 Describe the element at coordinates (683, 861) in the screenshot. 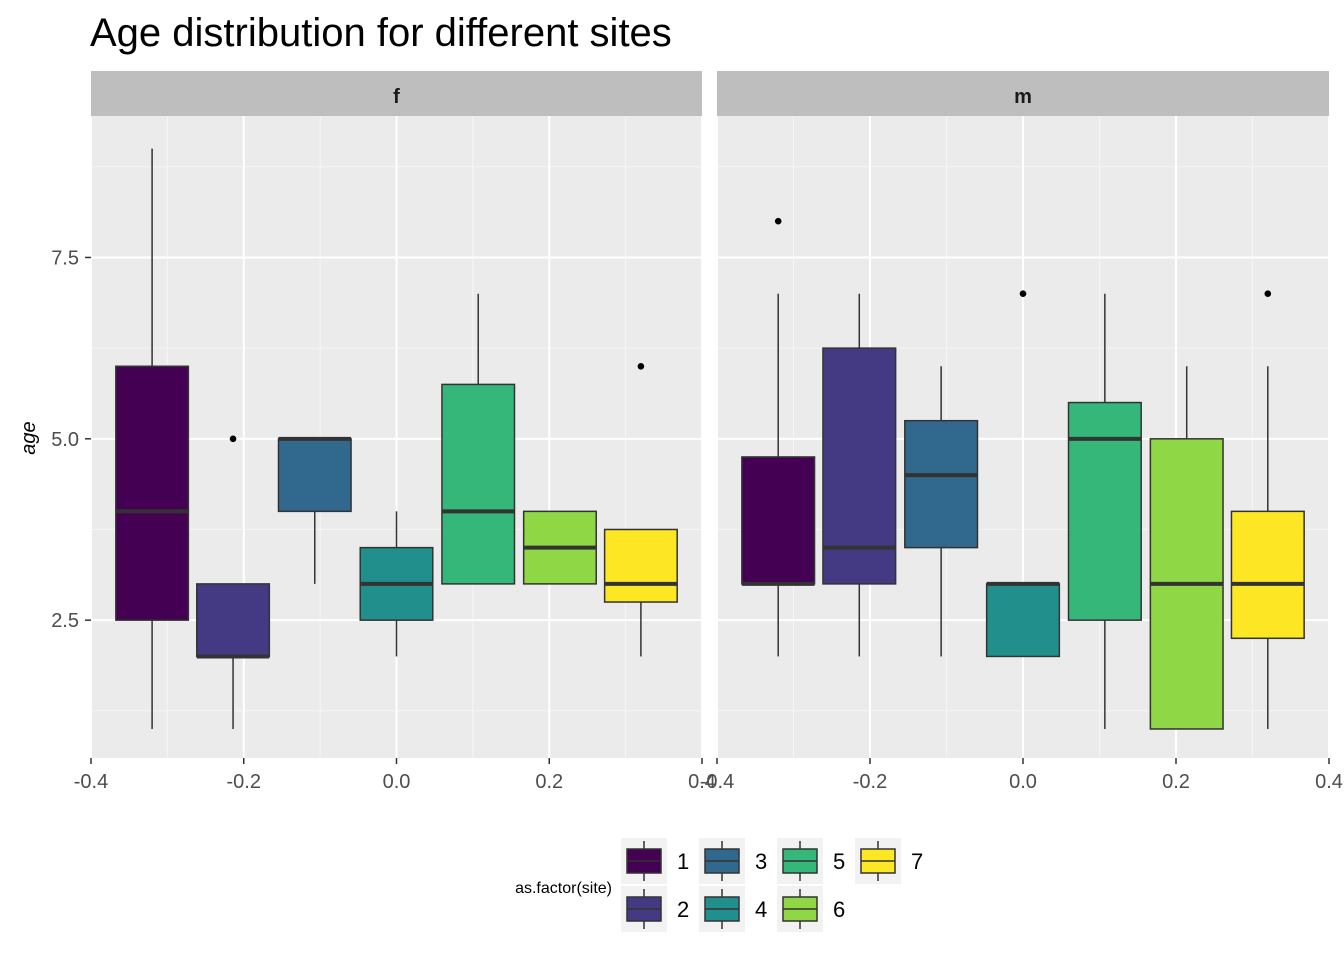

I see `legend-label: 1` at that location.